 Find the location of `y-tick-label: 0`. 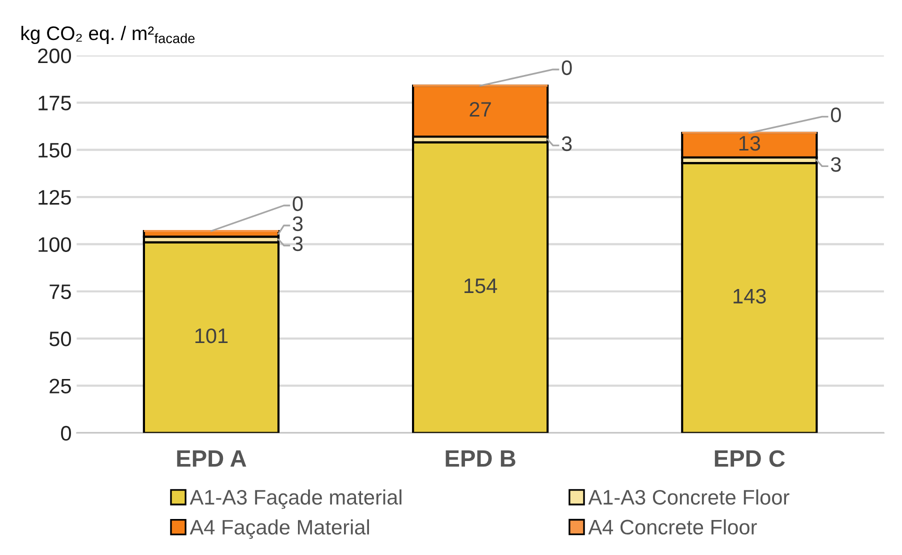

y-tick-label: 0 is located at coordinates (66, 433).